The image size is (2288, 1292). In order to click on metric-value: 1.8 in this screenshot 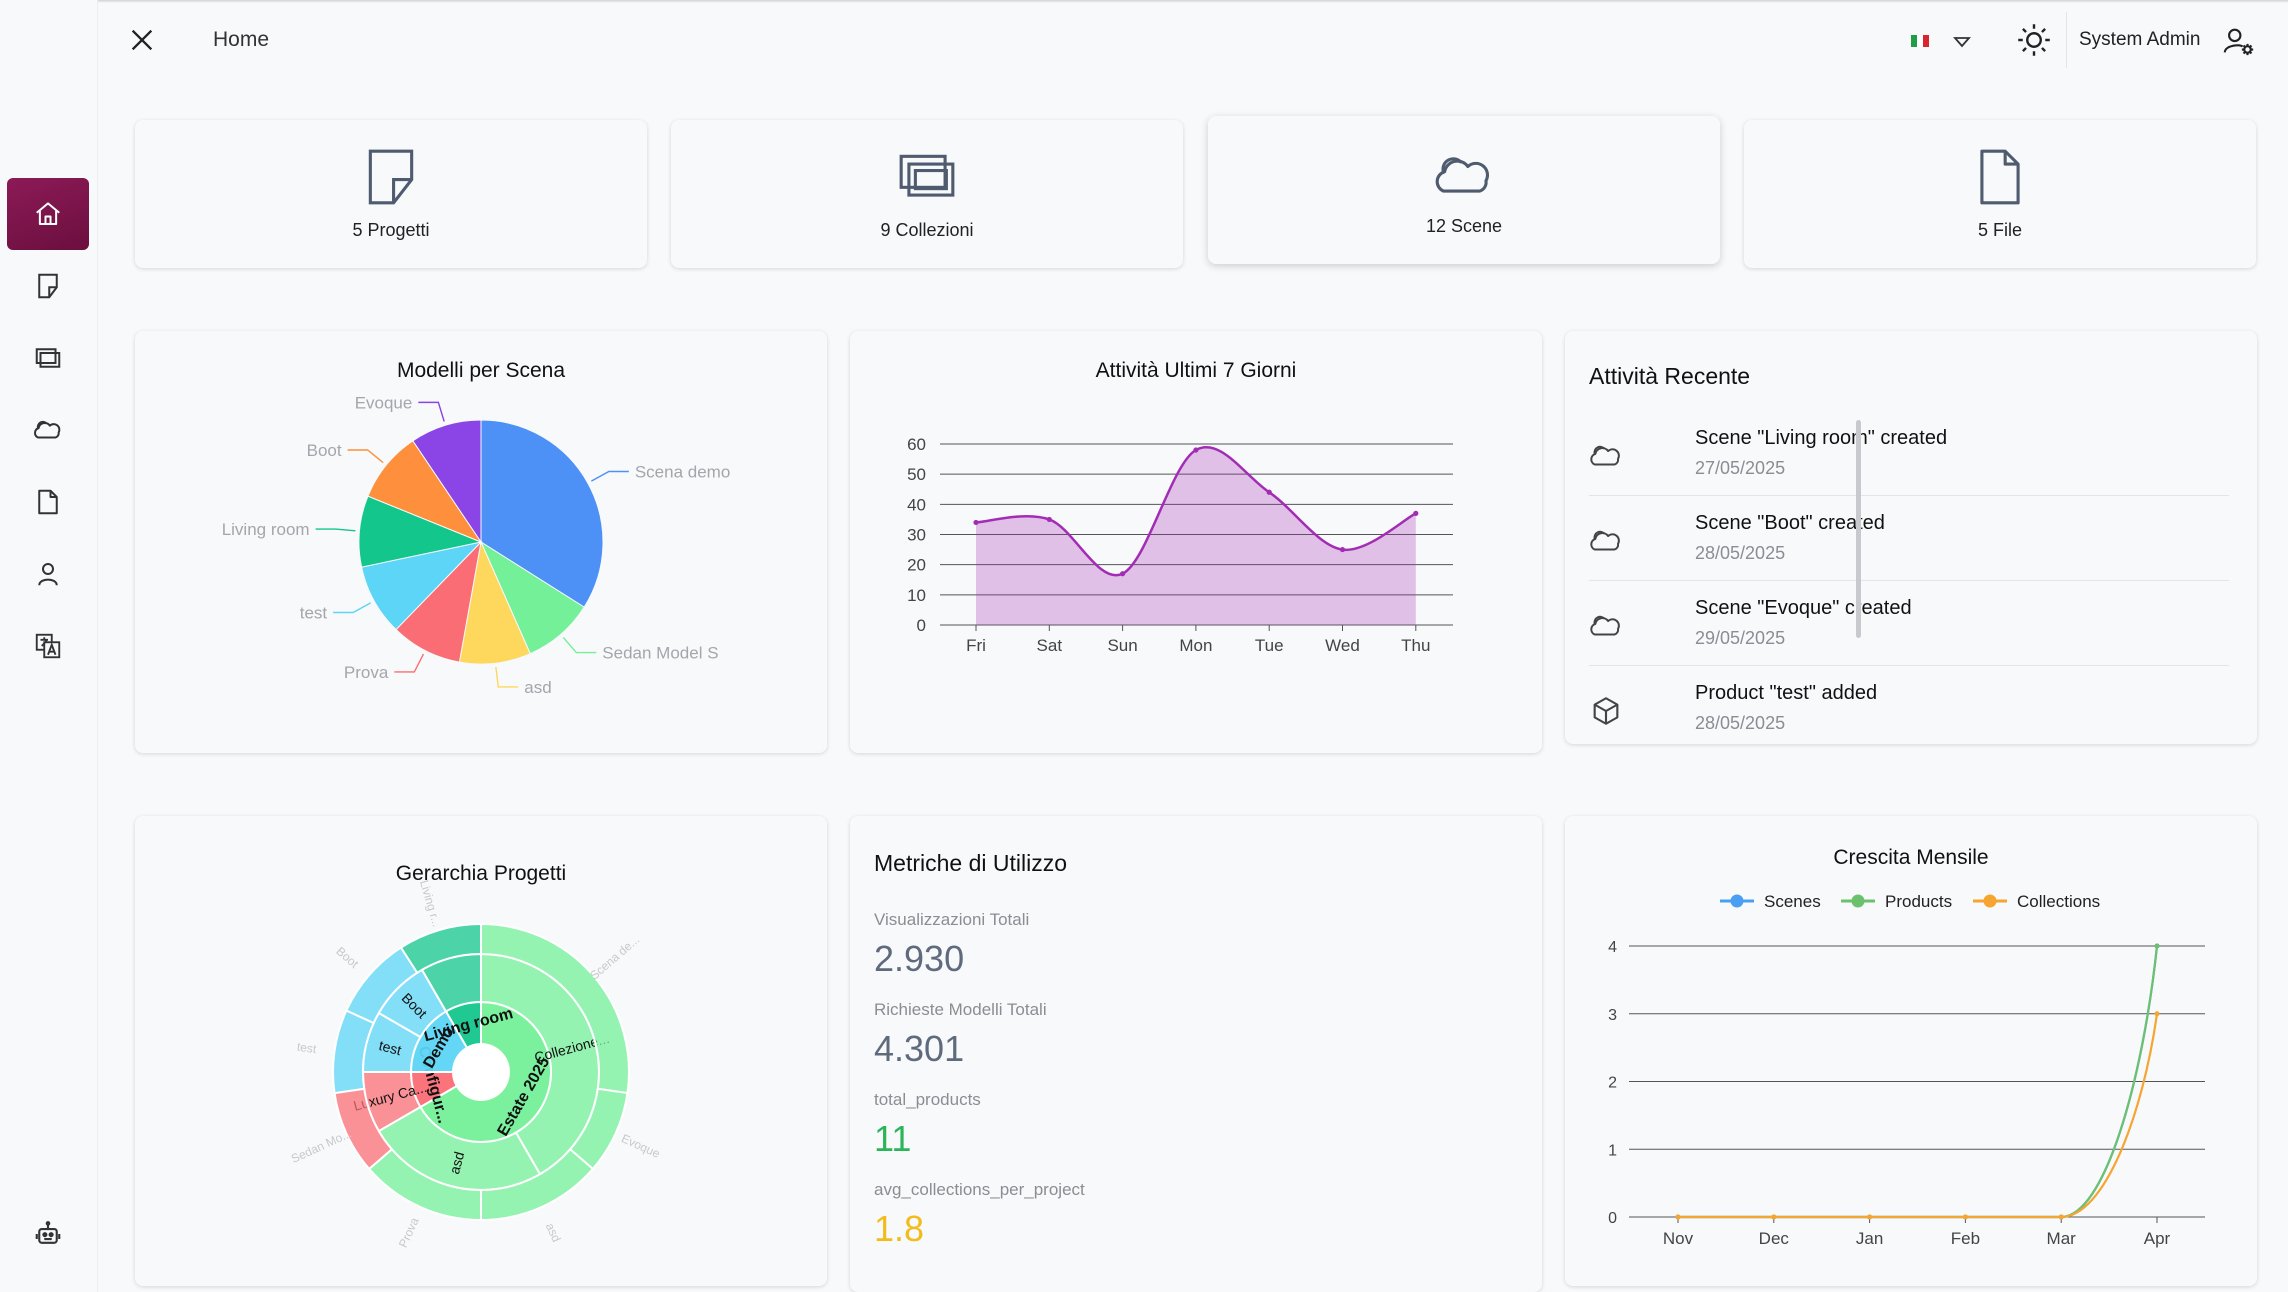, I will do `click(899, 1228)`.